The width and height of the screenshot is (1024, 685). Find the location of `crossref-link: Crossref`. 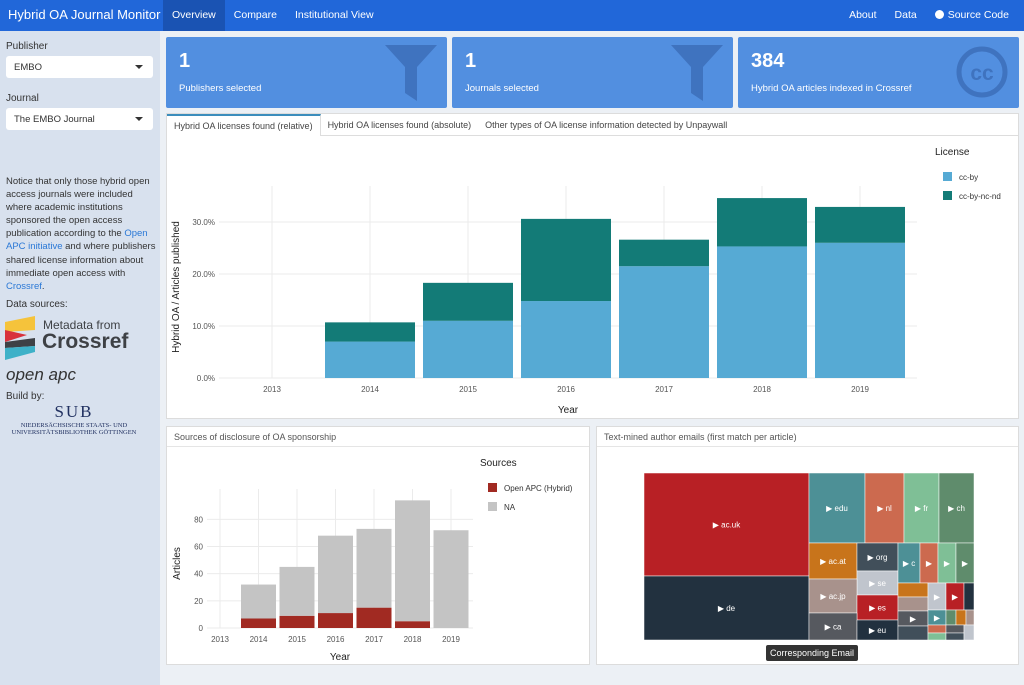

crossref-link: Crossref is located at coordinates (24, 286).